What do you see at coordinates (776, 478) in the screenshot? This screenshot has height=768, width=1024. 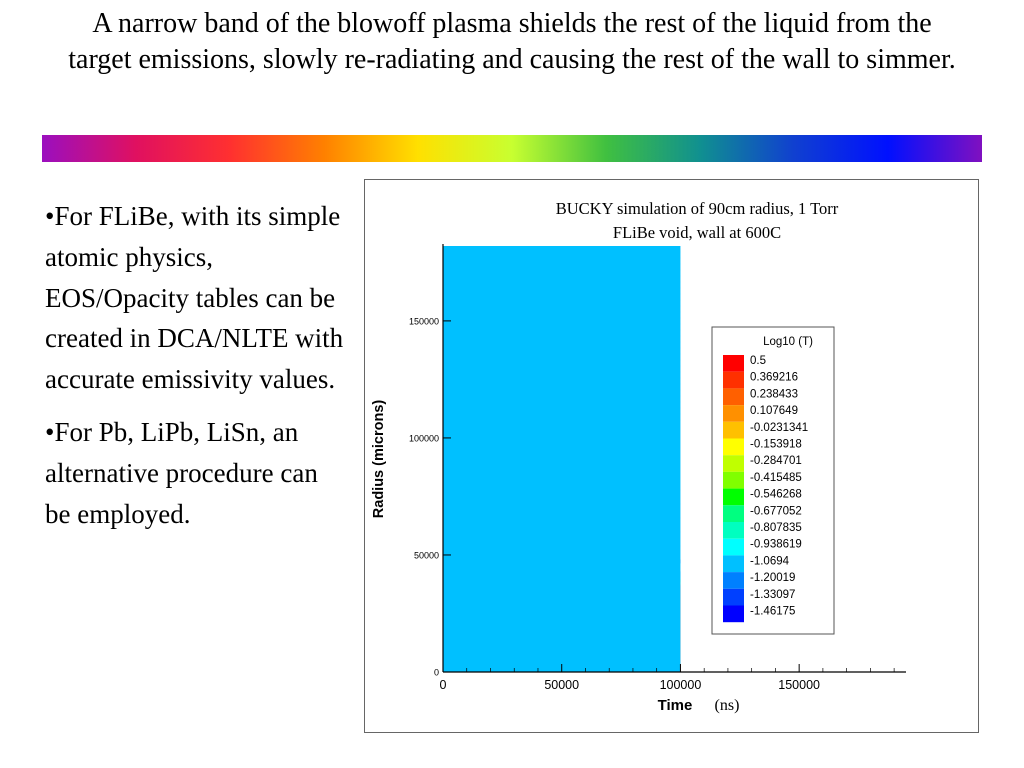 I see `legend-label: -0.415485` at bounding box center [776, 478].